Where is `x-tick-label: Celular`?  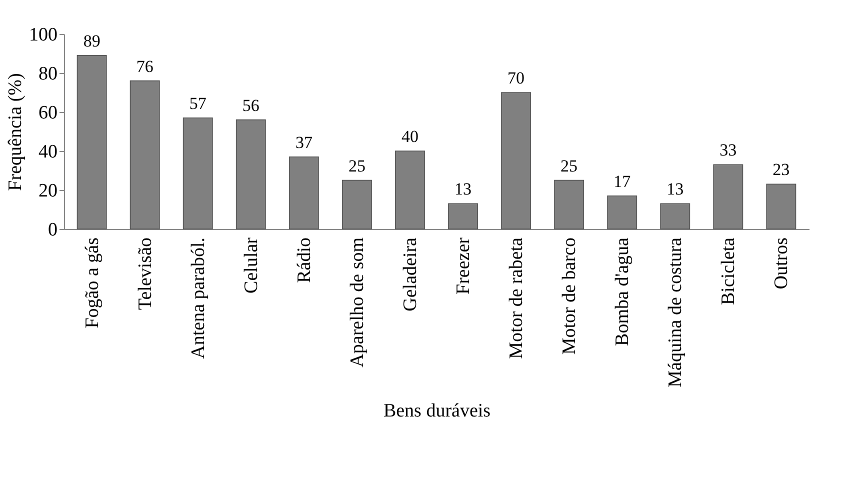 x-tick-label: Celular is located at coordinates (251, 265).